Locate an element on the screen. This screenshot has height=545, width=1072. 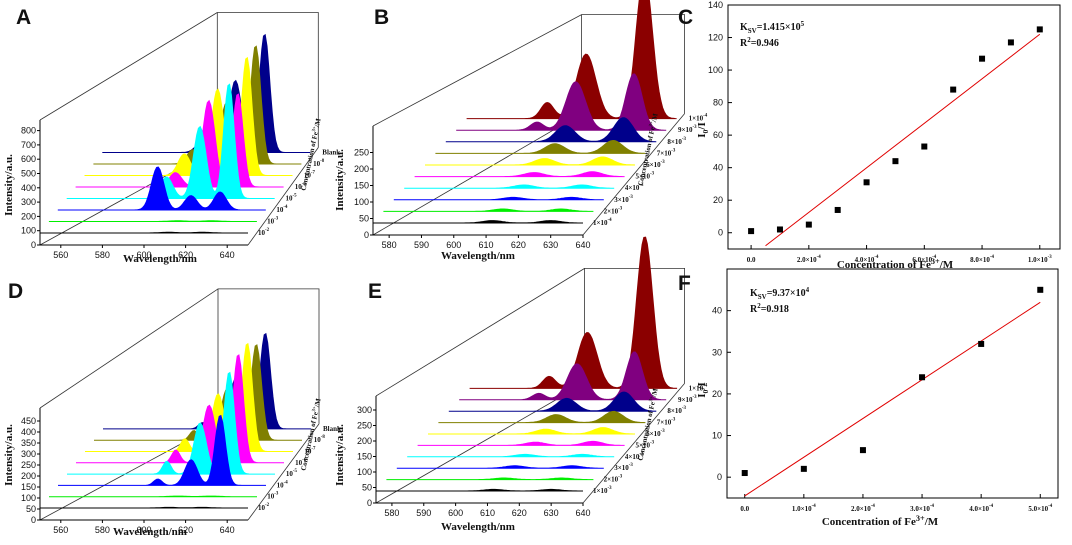
z-title-sup: 3+ is located at coordinates (315, 409).